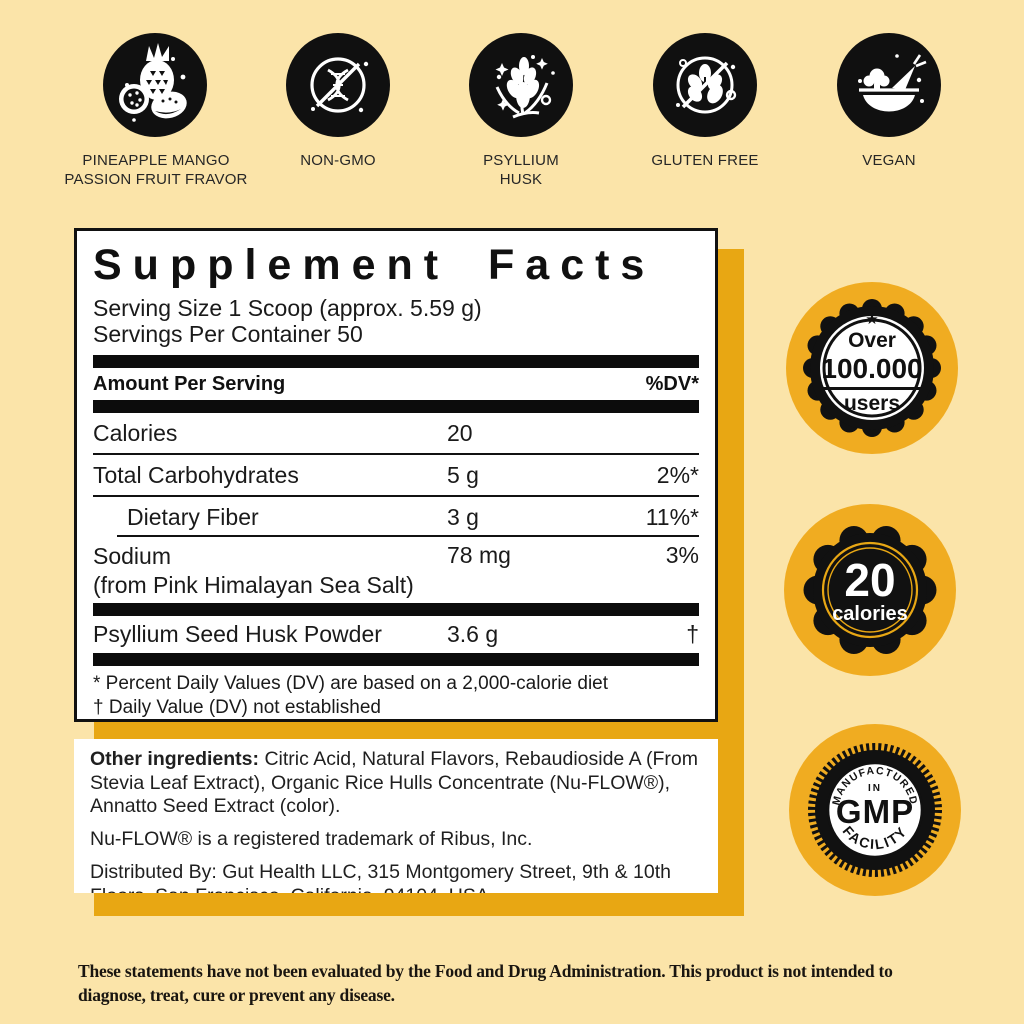  I want to click on dv-header-label: %DV*, so click(672, 383).